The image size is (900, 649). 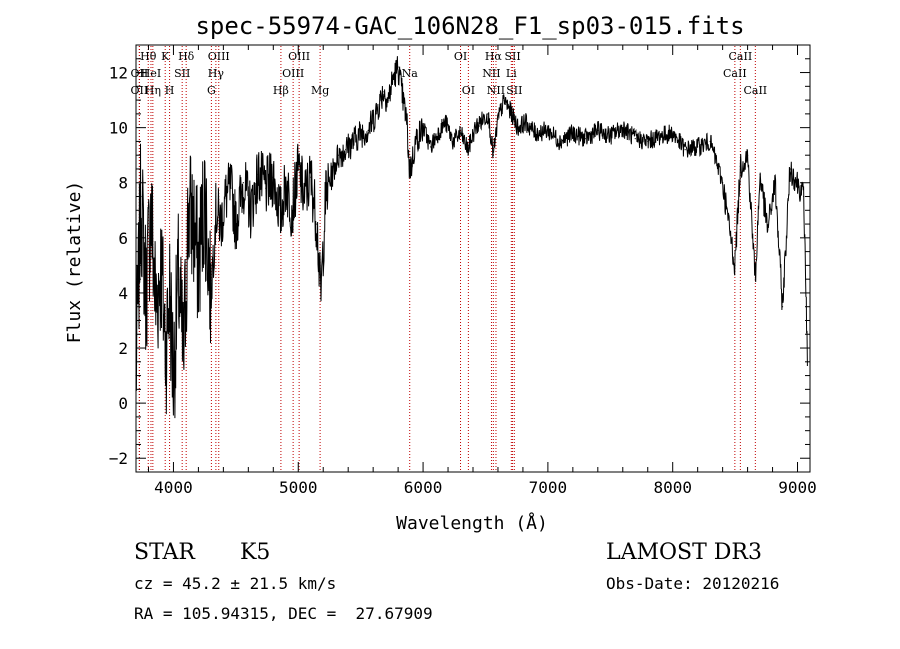 I want to click on spectral-line-label: Hθ, so click(x=148, y=56).